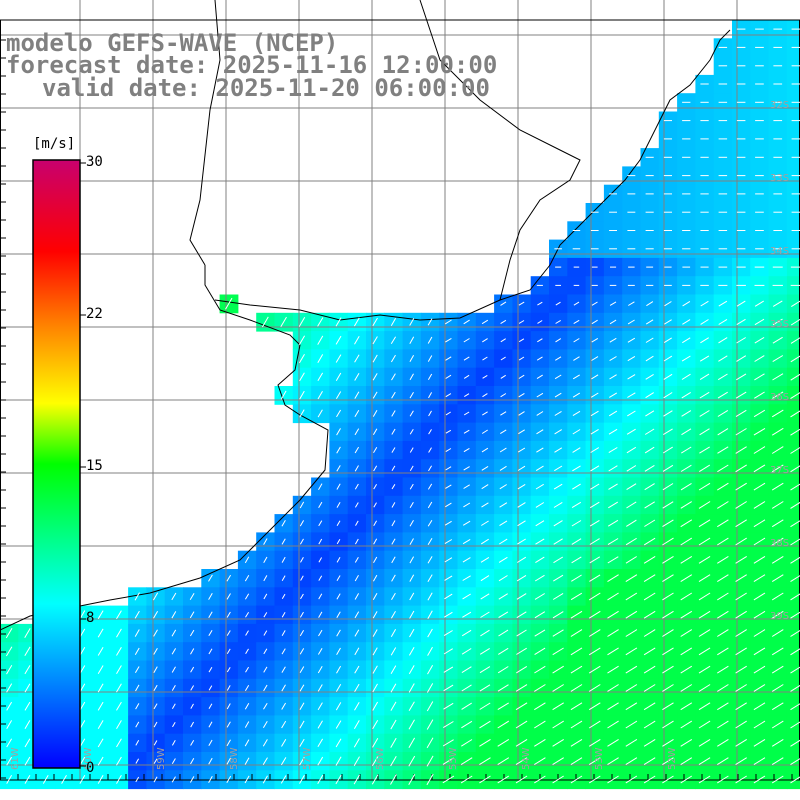  I want to click on longitude-label: 55W, so click(453, 758).